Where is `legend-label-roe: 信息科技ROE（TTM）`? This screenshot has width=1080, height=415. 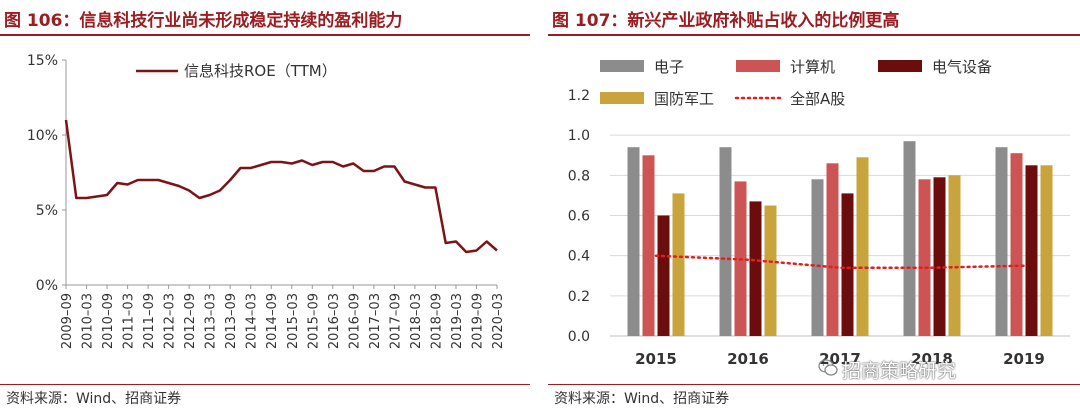
legend-label-roe: 信息科技ROE（TTM） is located at coordinates (260, 71).